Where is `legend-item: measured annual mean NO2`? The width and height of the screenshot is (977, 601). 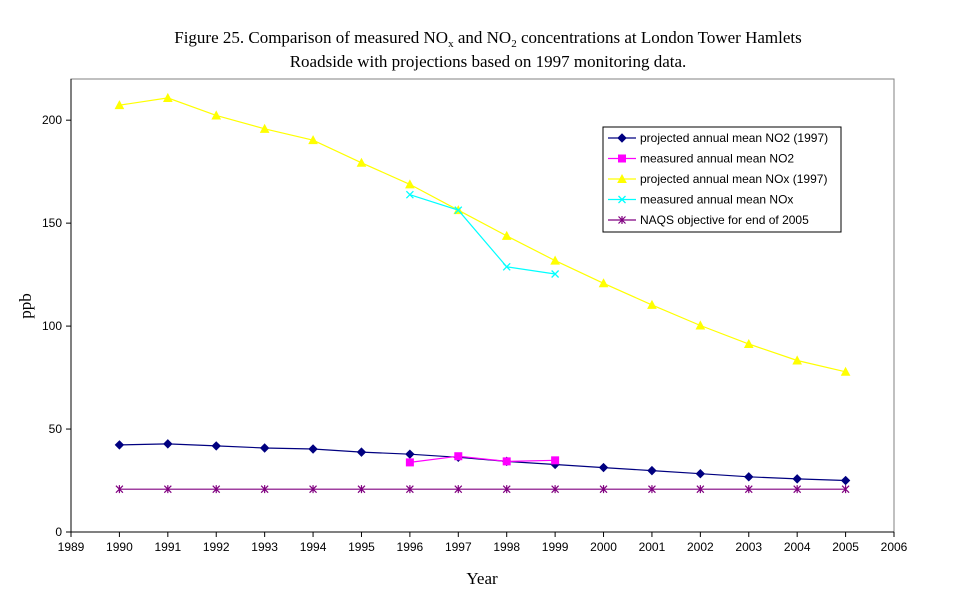 legend-item: measured annual mean NO2 is located at coordinates (701, 159).